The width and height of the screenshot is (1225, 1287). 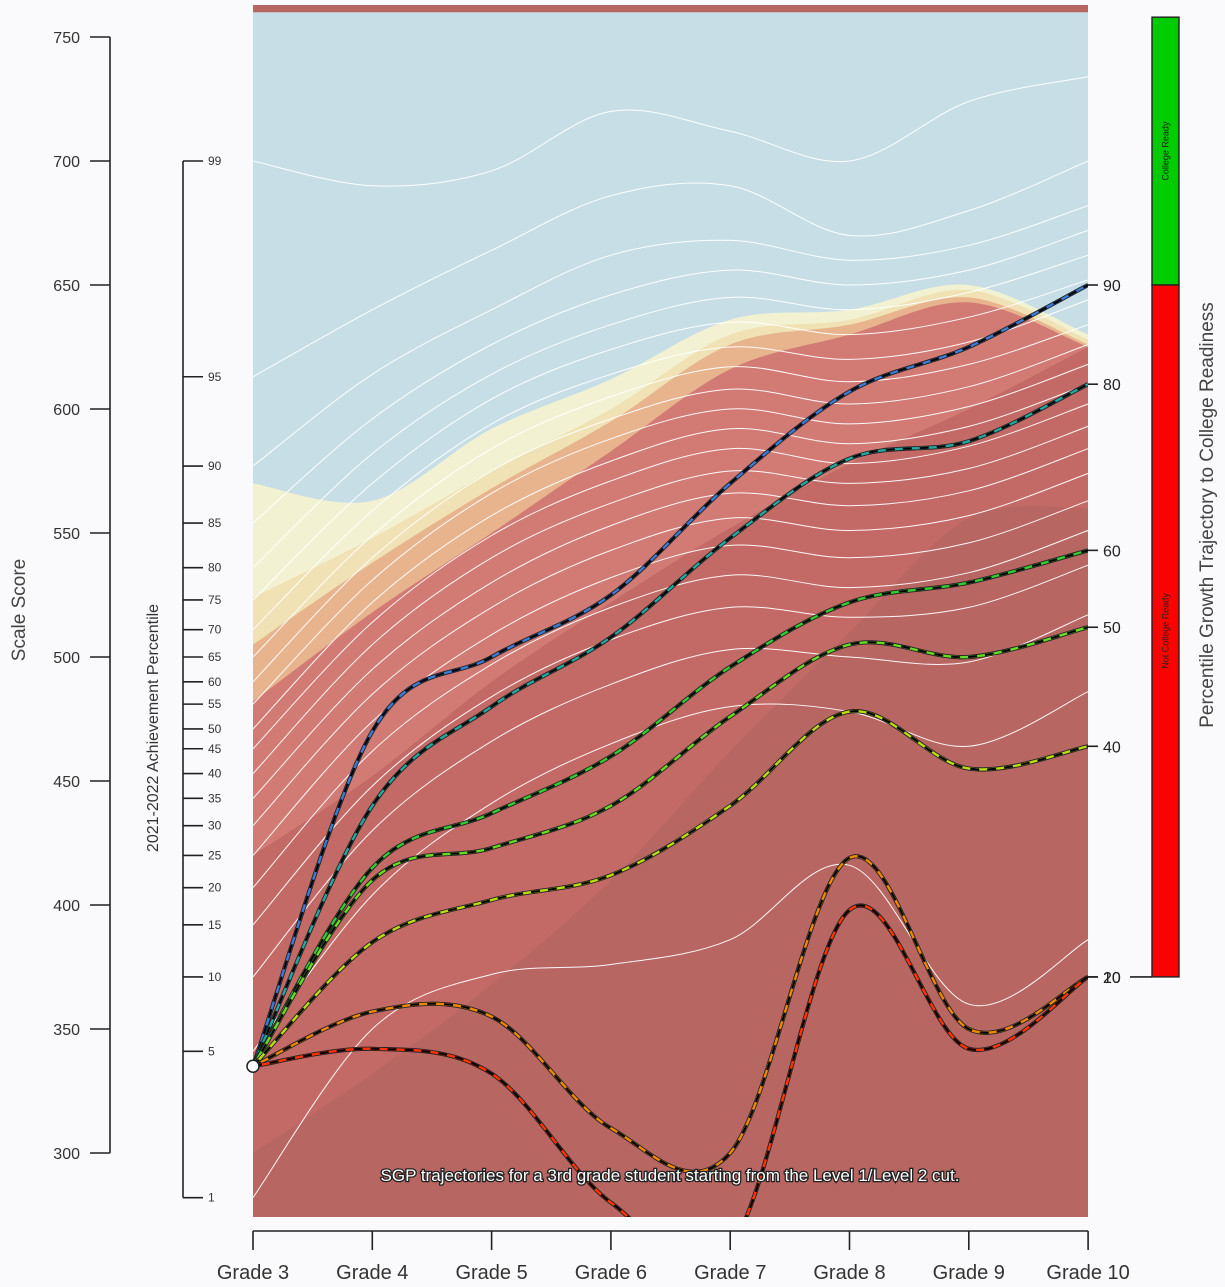 I want to click on grade-tick-label: Grade 3, so click(x=253, y=1273).